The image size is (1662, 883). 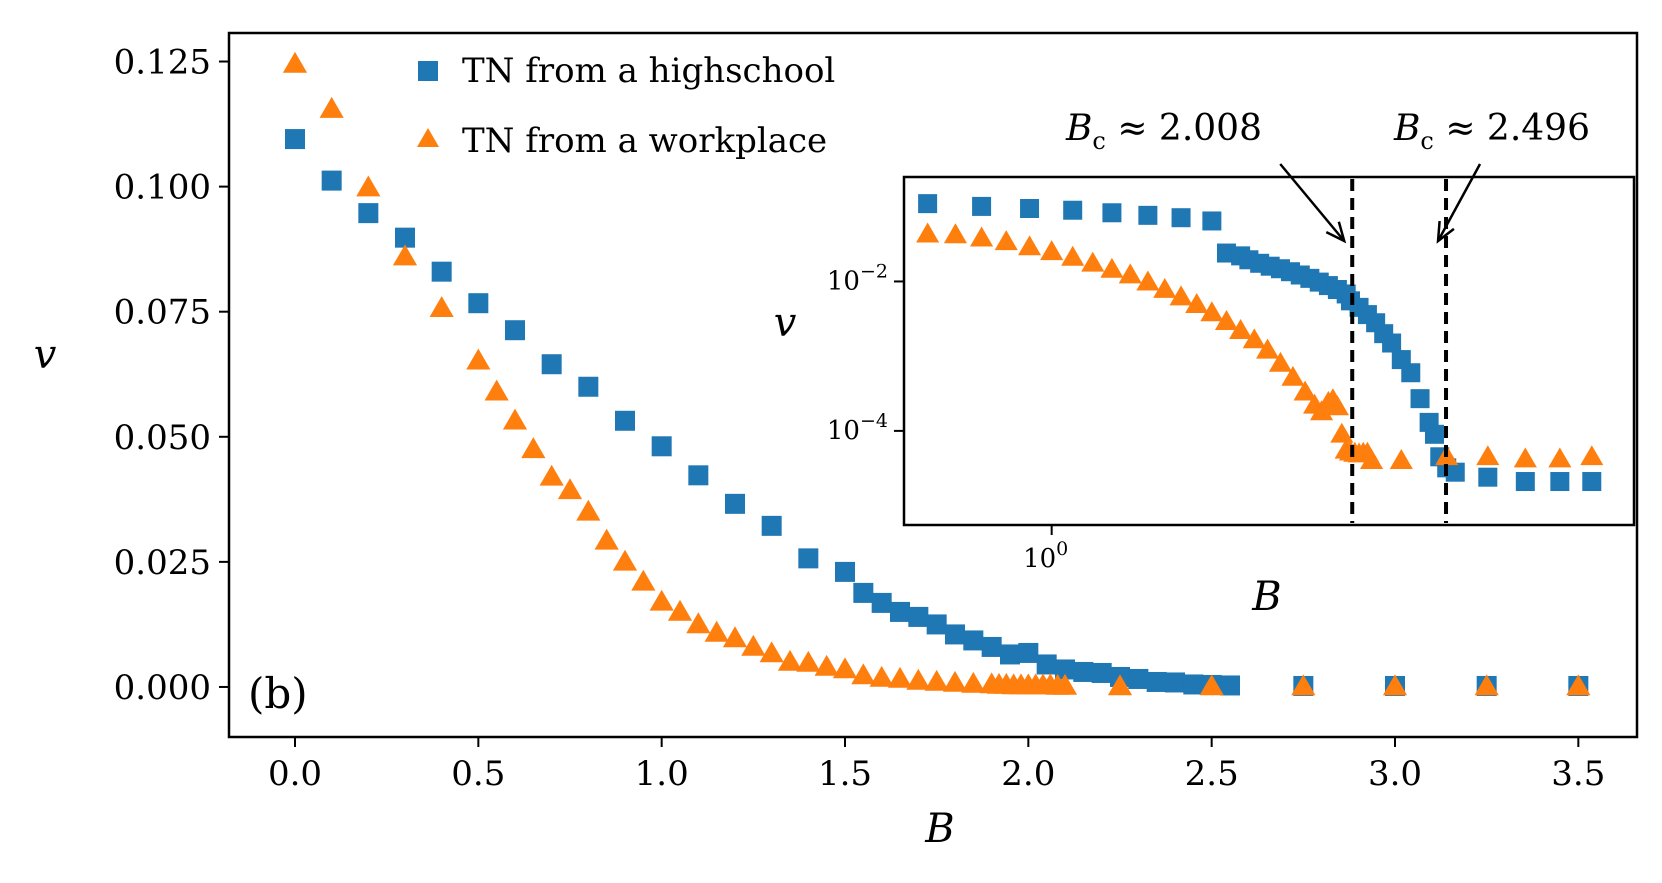 I want to click on main-y-tick-label: 0.125, so click(x=162, y=63).